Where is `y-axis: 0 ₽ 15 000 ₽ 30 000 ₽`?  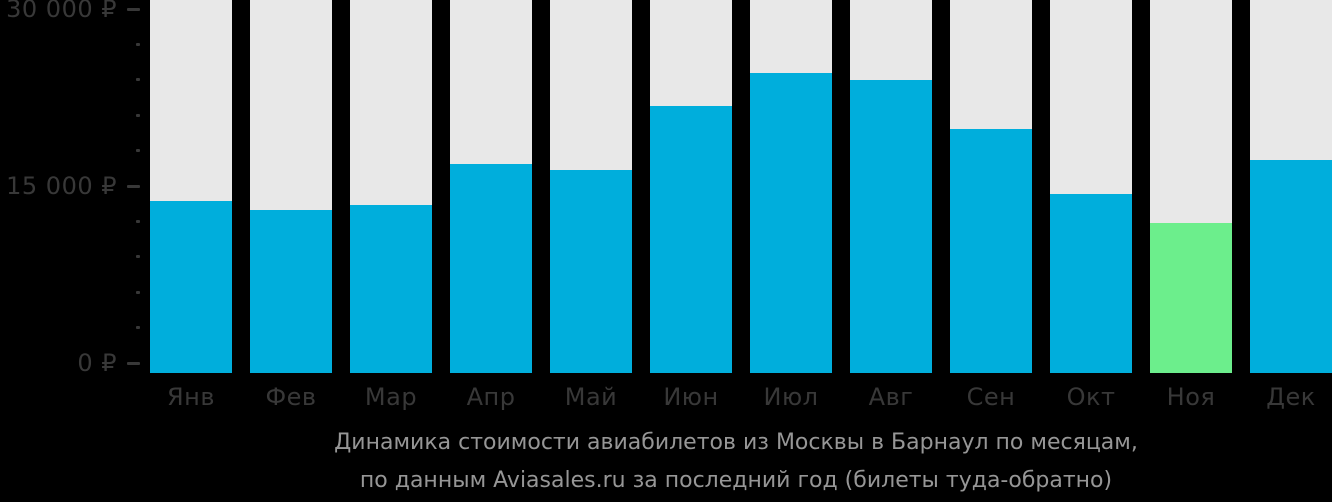
y-axis: 0 ₽ 15 000 ₽ 30 000 ₽ is located at coordinates (70, 188).